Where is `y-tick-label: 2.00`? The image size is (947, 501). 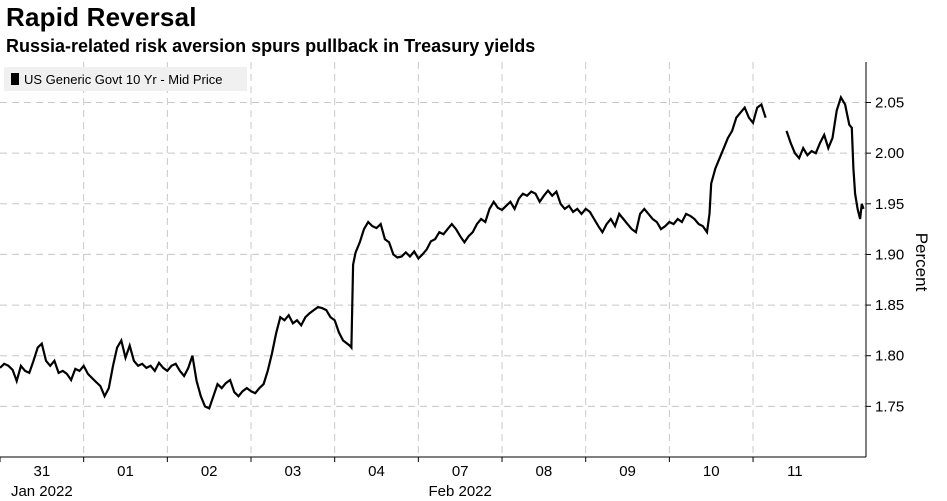 y-tick-label: 2.00 is located at coordinates (889, 153).